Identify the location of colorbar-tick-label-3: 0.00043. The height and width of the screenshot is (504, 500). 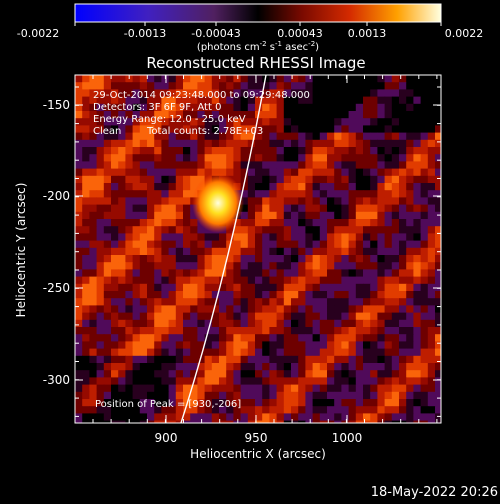
(300, 33).